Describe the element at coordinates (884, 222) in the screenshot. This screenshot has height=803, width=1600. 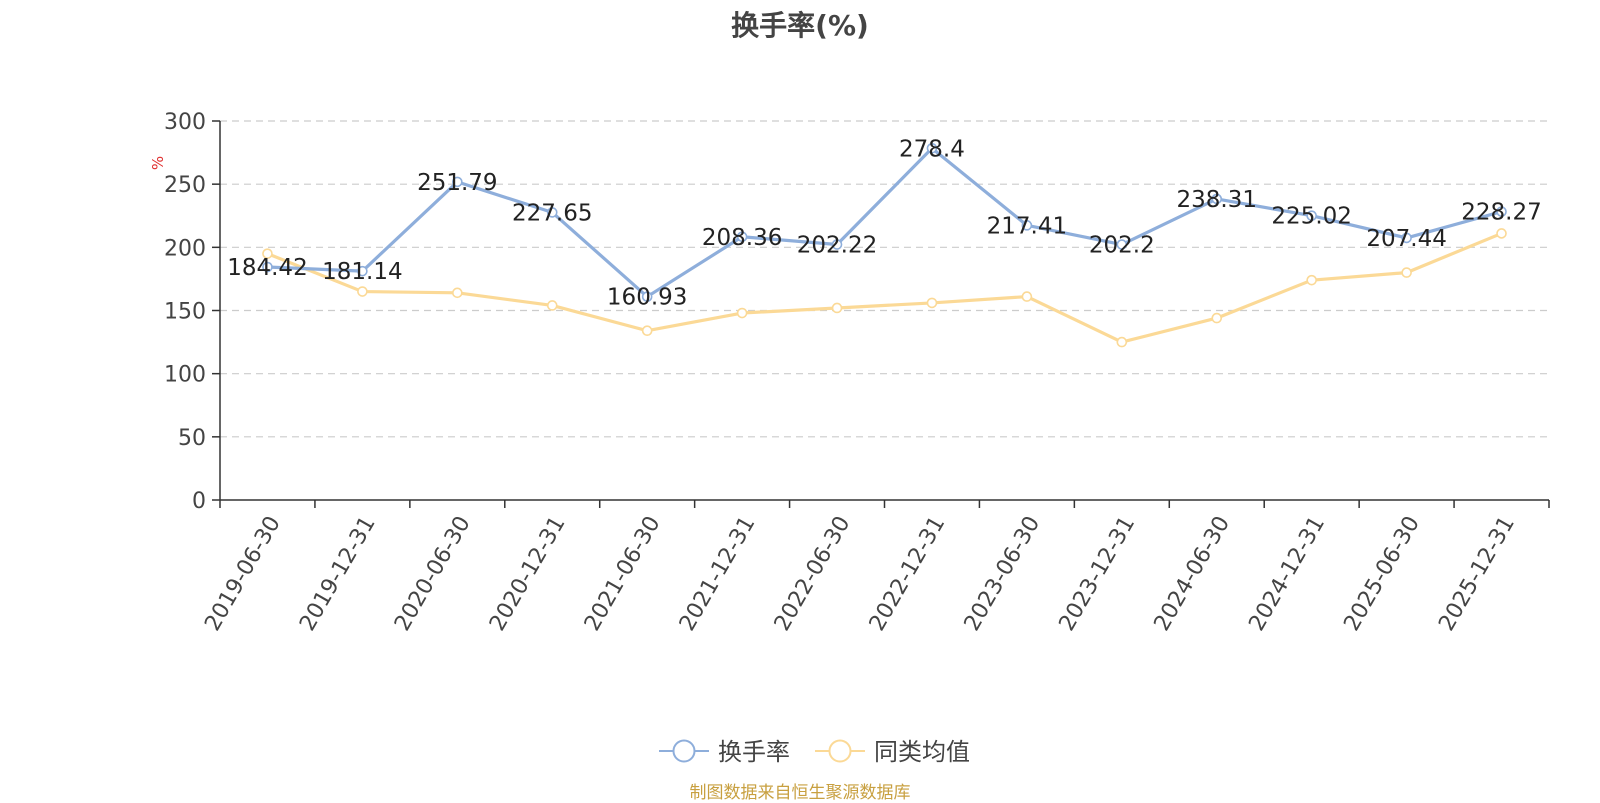
I see `series-line-turnover` at that location.